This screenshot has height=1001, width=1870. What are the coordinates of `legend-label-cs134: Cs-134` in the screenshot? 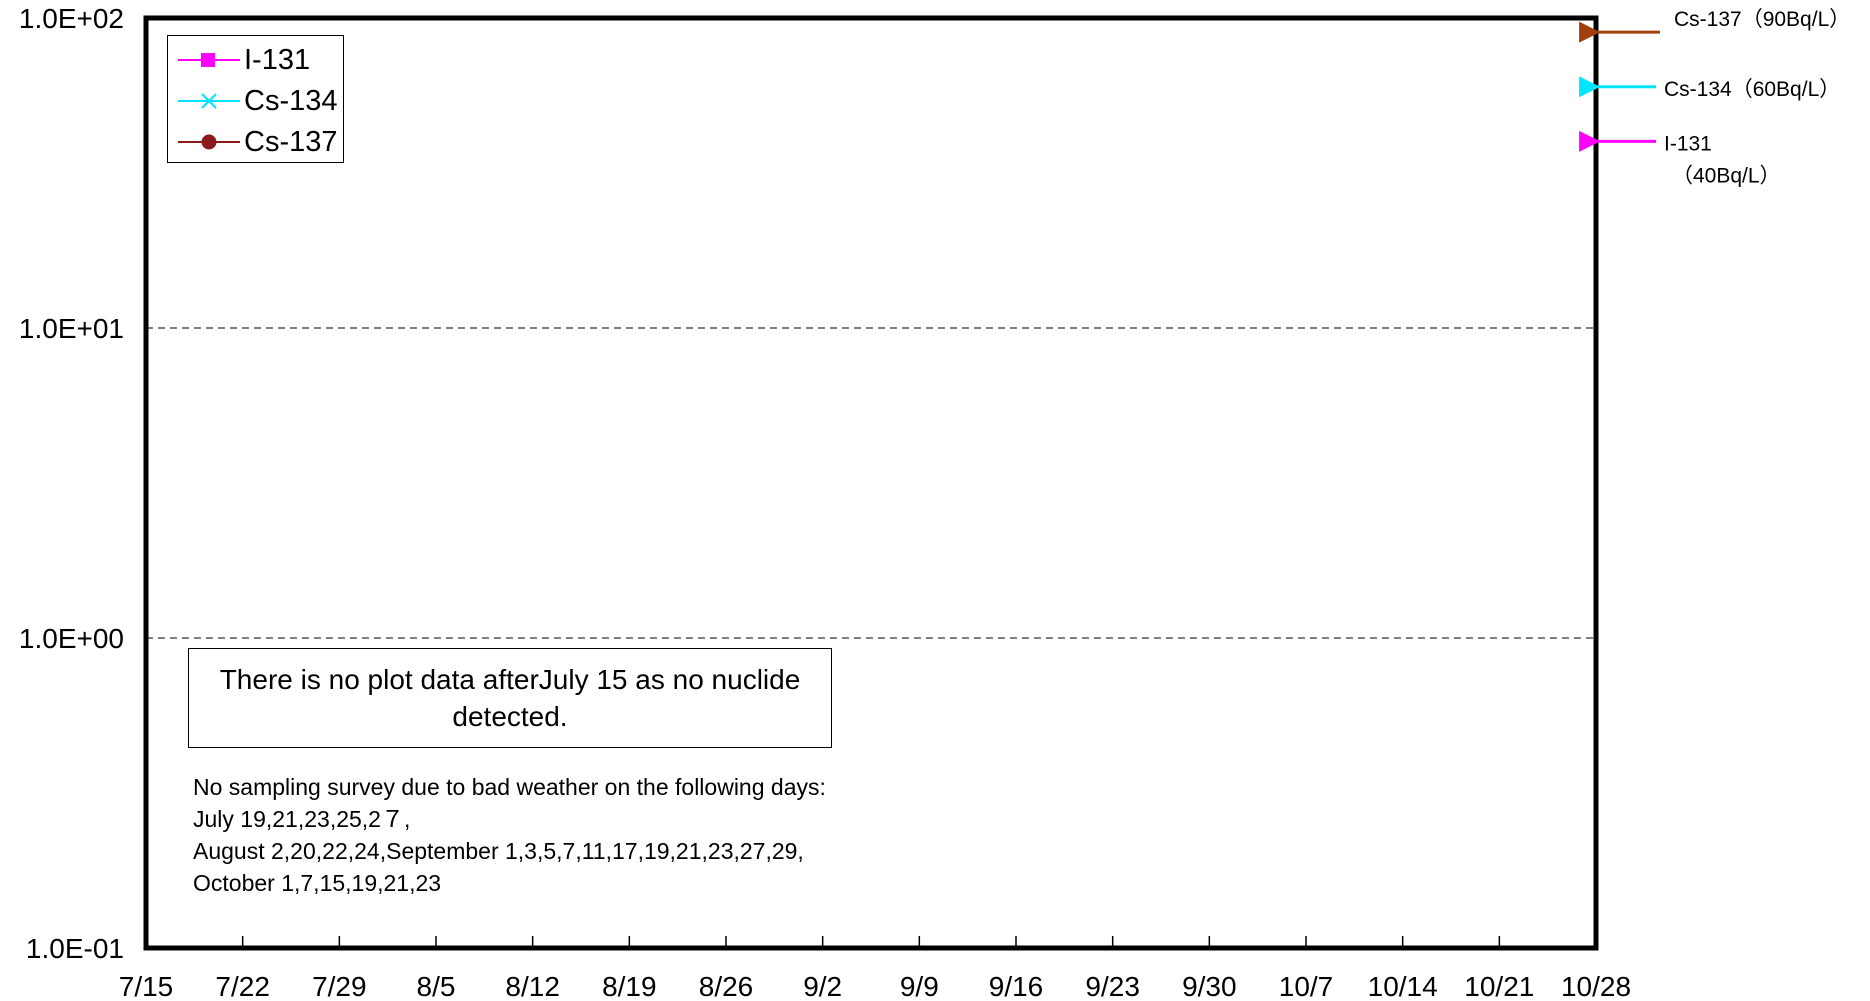 It's located at (291, 100).